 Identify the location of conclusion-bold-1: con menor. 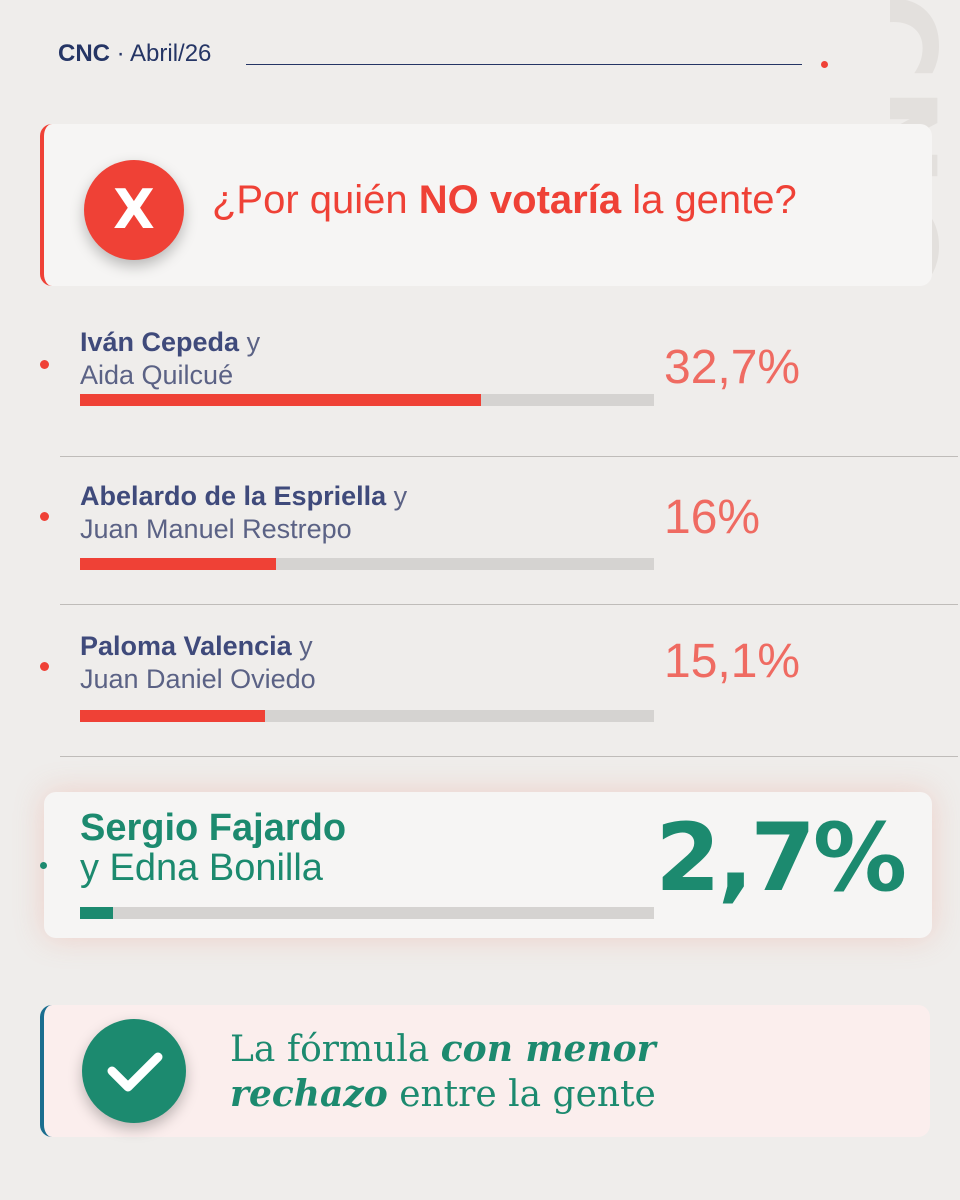
(548, 1049).